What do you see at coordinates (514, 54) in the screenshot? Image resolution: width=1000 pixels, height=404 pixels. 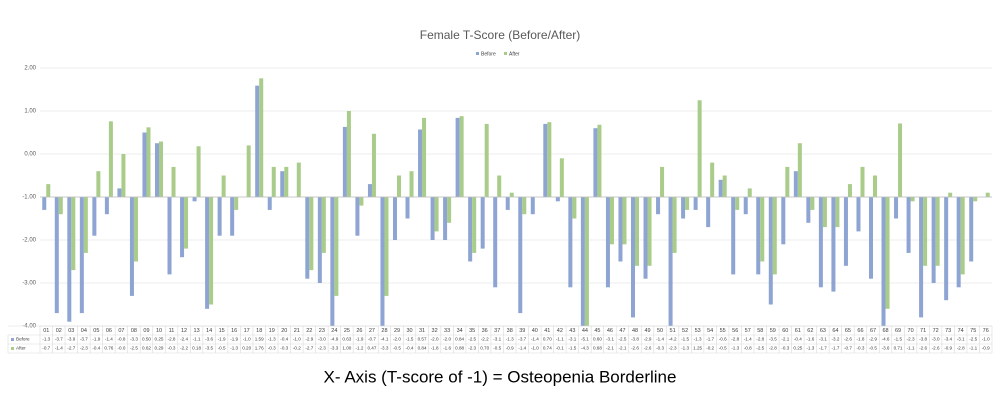 I see `legend-label: After` at bounding box center [514, 54].